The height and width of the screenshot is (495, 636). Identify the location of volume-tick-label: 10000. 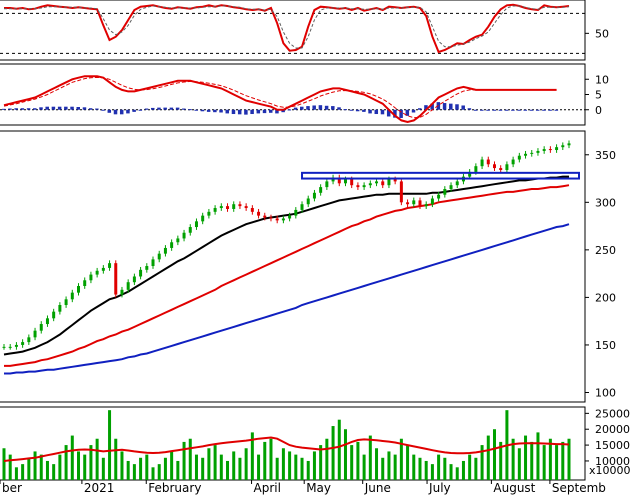
(612, 461).